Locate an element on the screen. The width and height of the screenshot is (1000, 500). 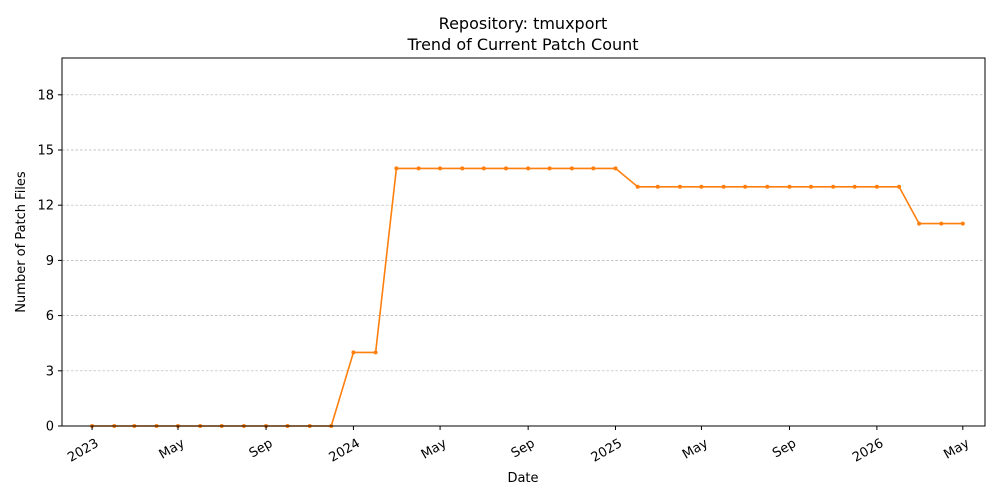
y-tick-label: 0 is located at coordinates (50, 427).